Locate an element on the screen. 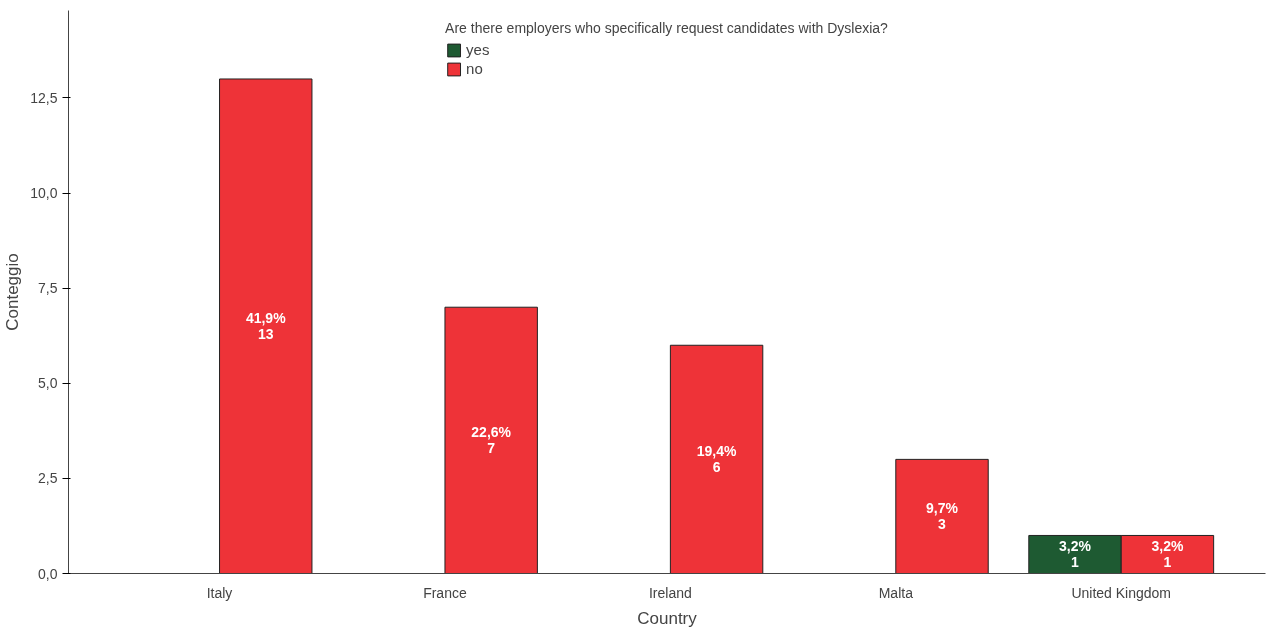  data-label: 22,6% 7 is located at coordinates (491, 440).